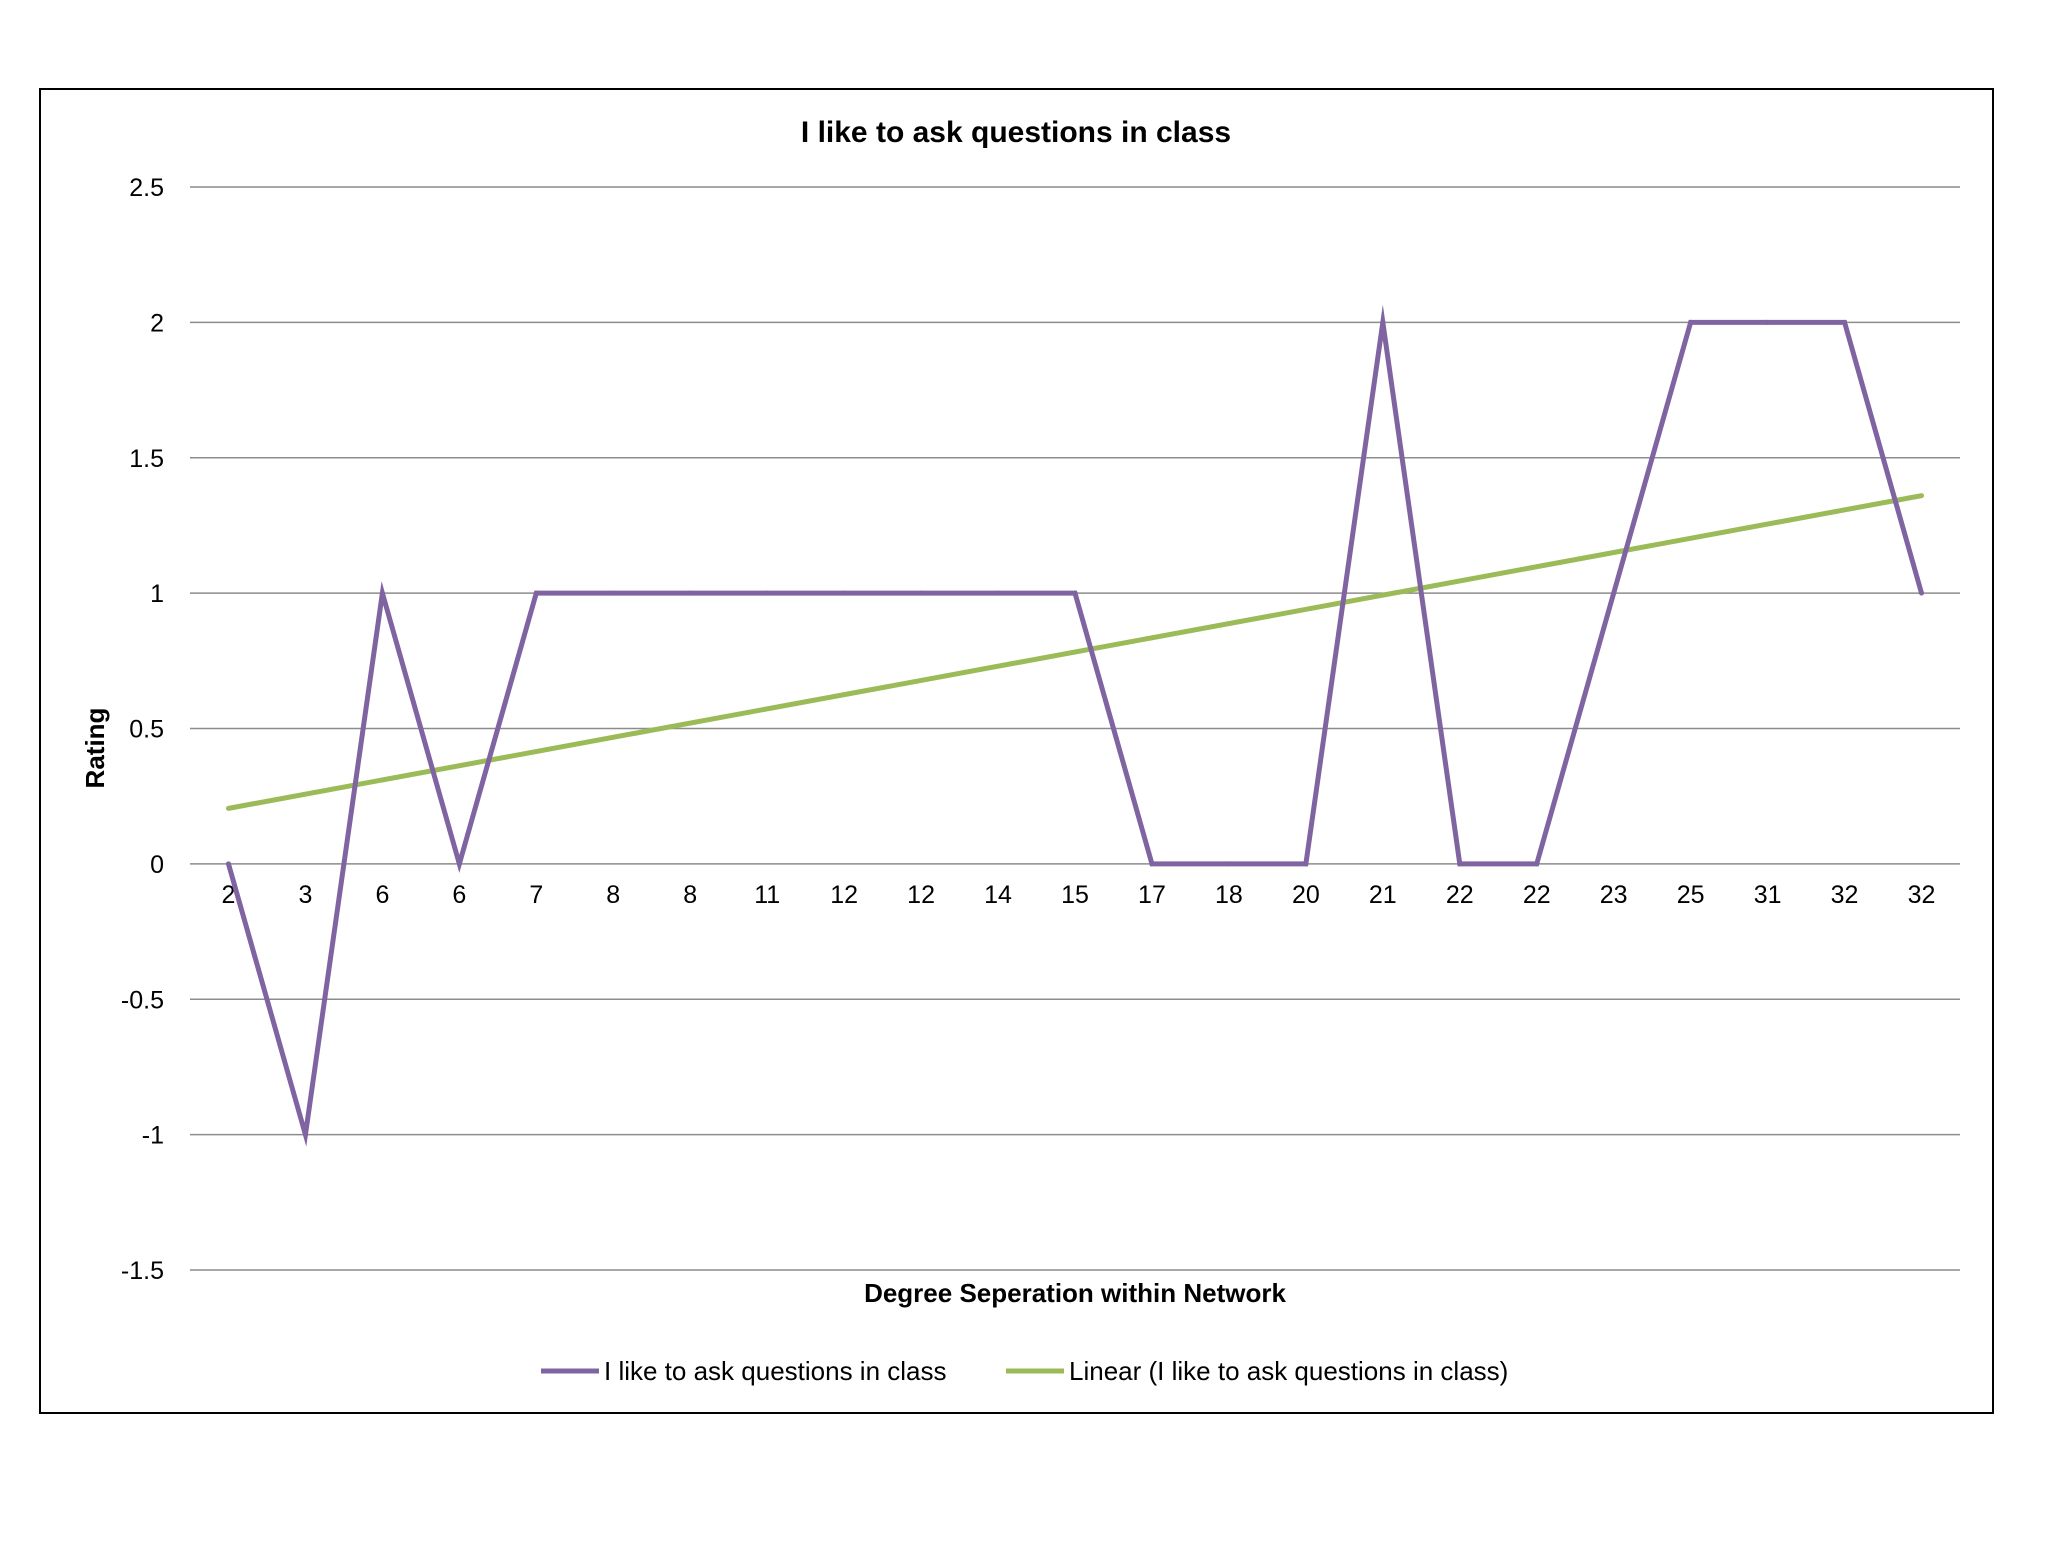 This screenshot has height=1541, width=2048. I want to click on x-tick-label: 11, so click(767, 895).